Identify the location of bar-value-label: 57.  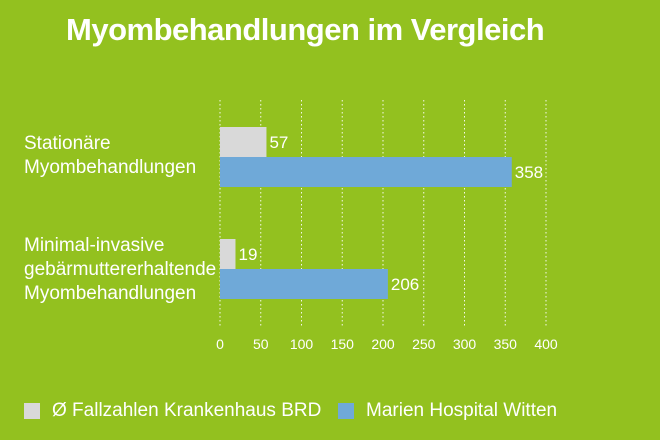
(278, 142).